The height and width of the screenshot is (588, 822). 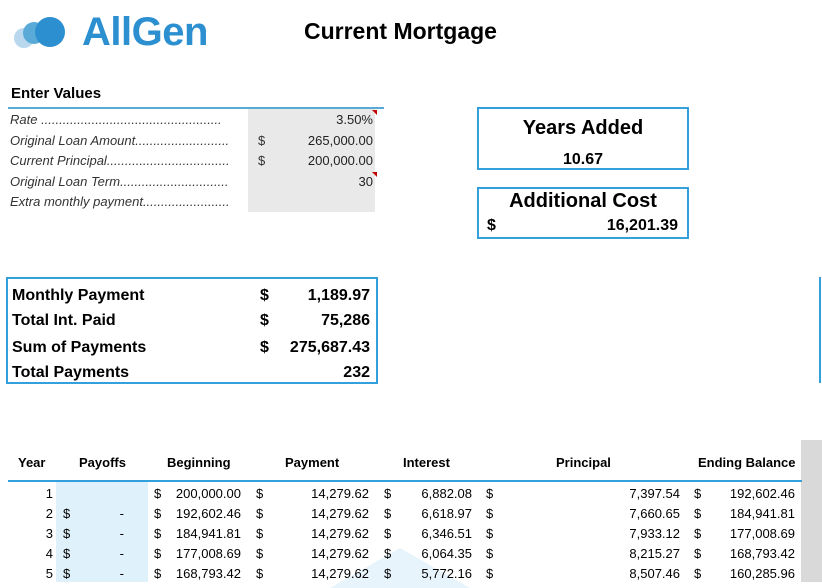 I want to click on additional-cost-title: Additional Cost, so click(x=583, y=201).